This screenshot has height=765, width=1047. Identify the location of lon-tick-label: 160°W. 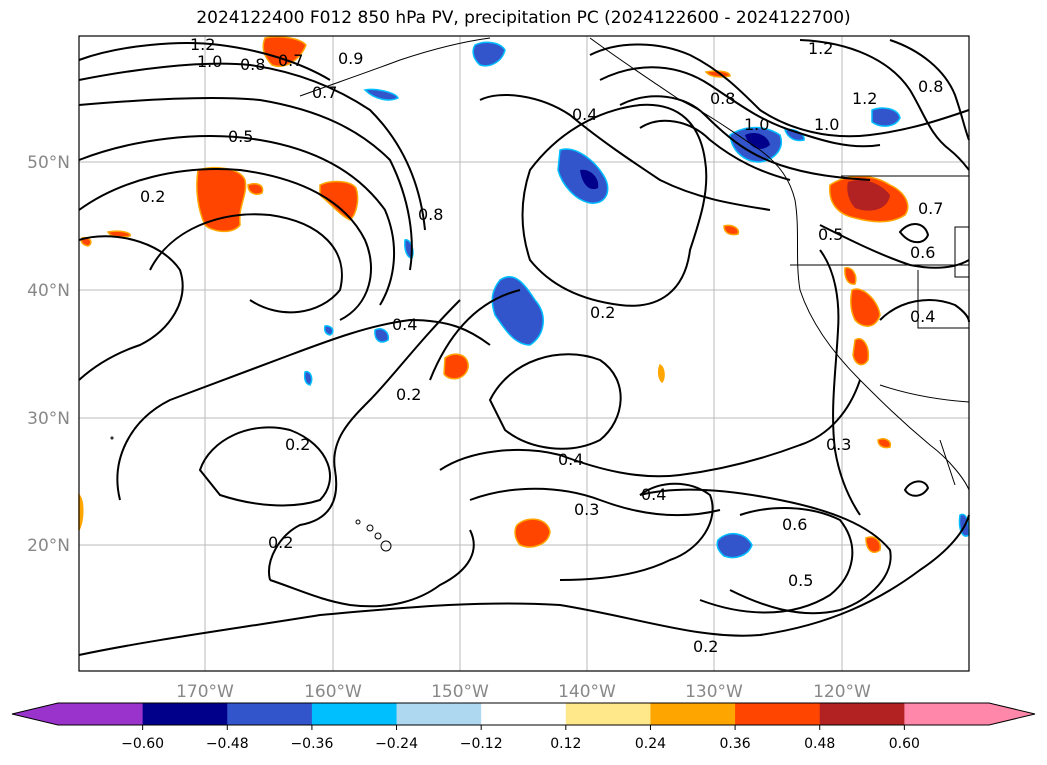
(333, 692).